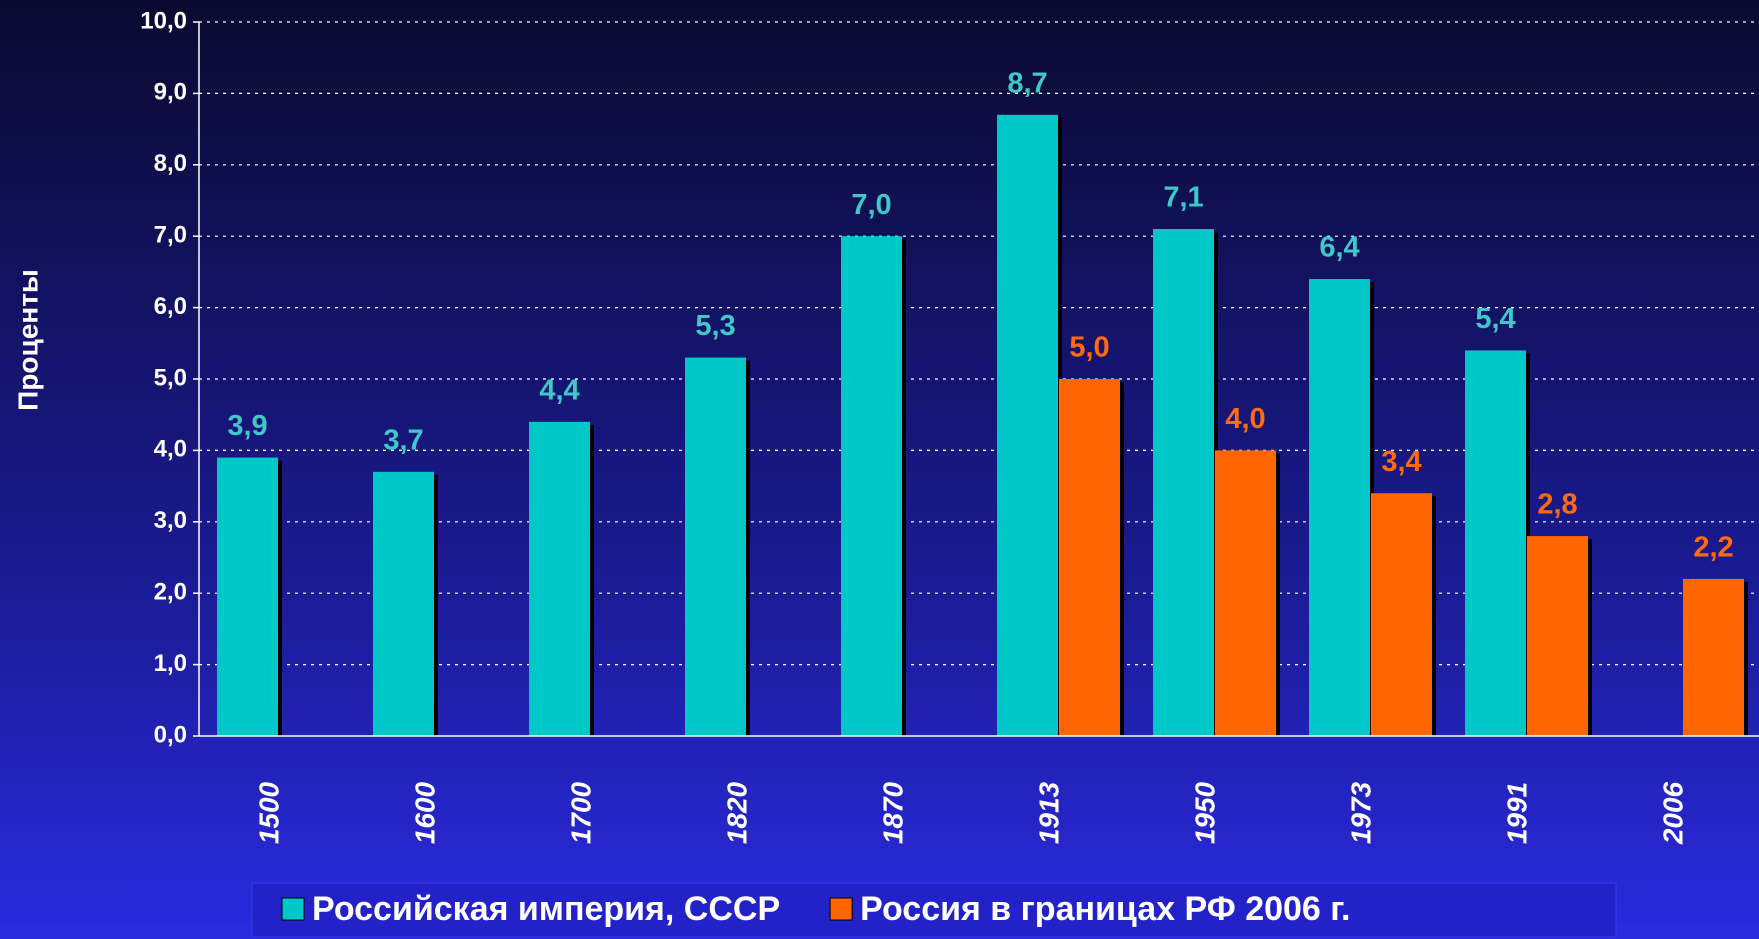  Describe the element at coordinates (1516, 813) in the screenshot. I see `x-tick-label: 1991` at that location.